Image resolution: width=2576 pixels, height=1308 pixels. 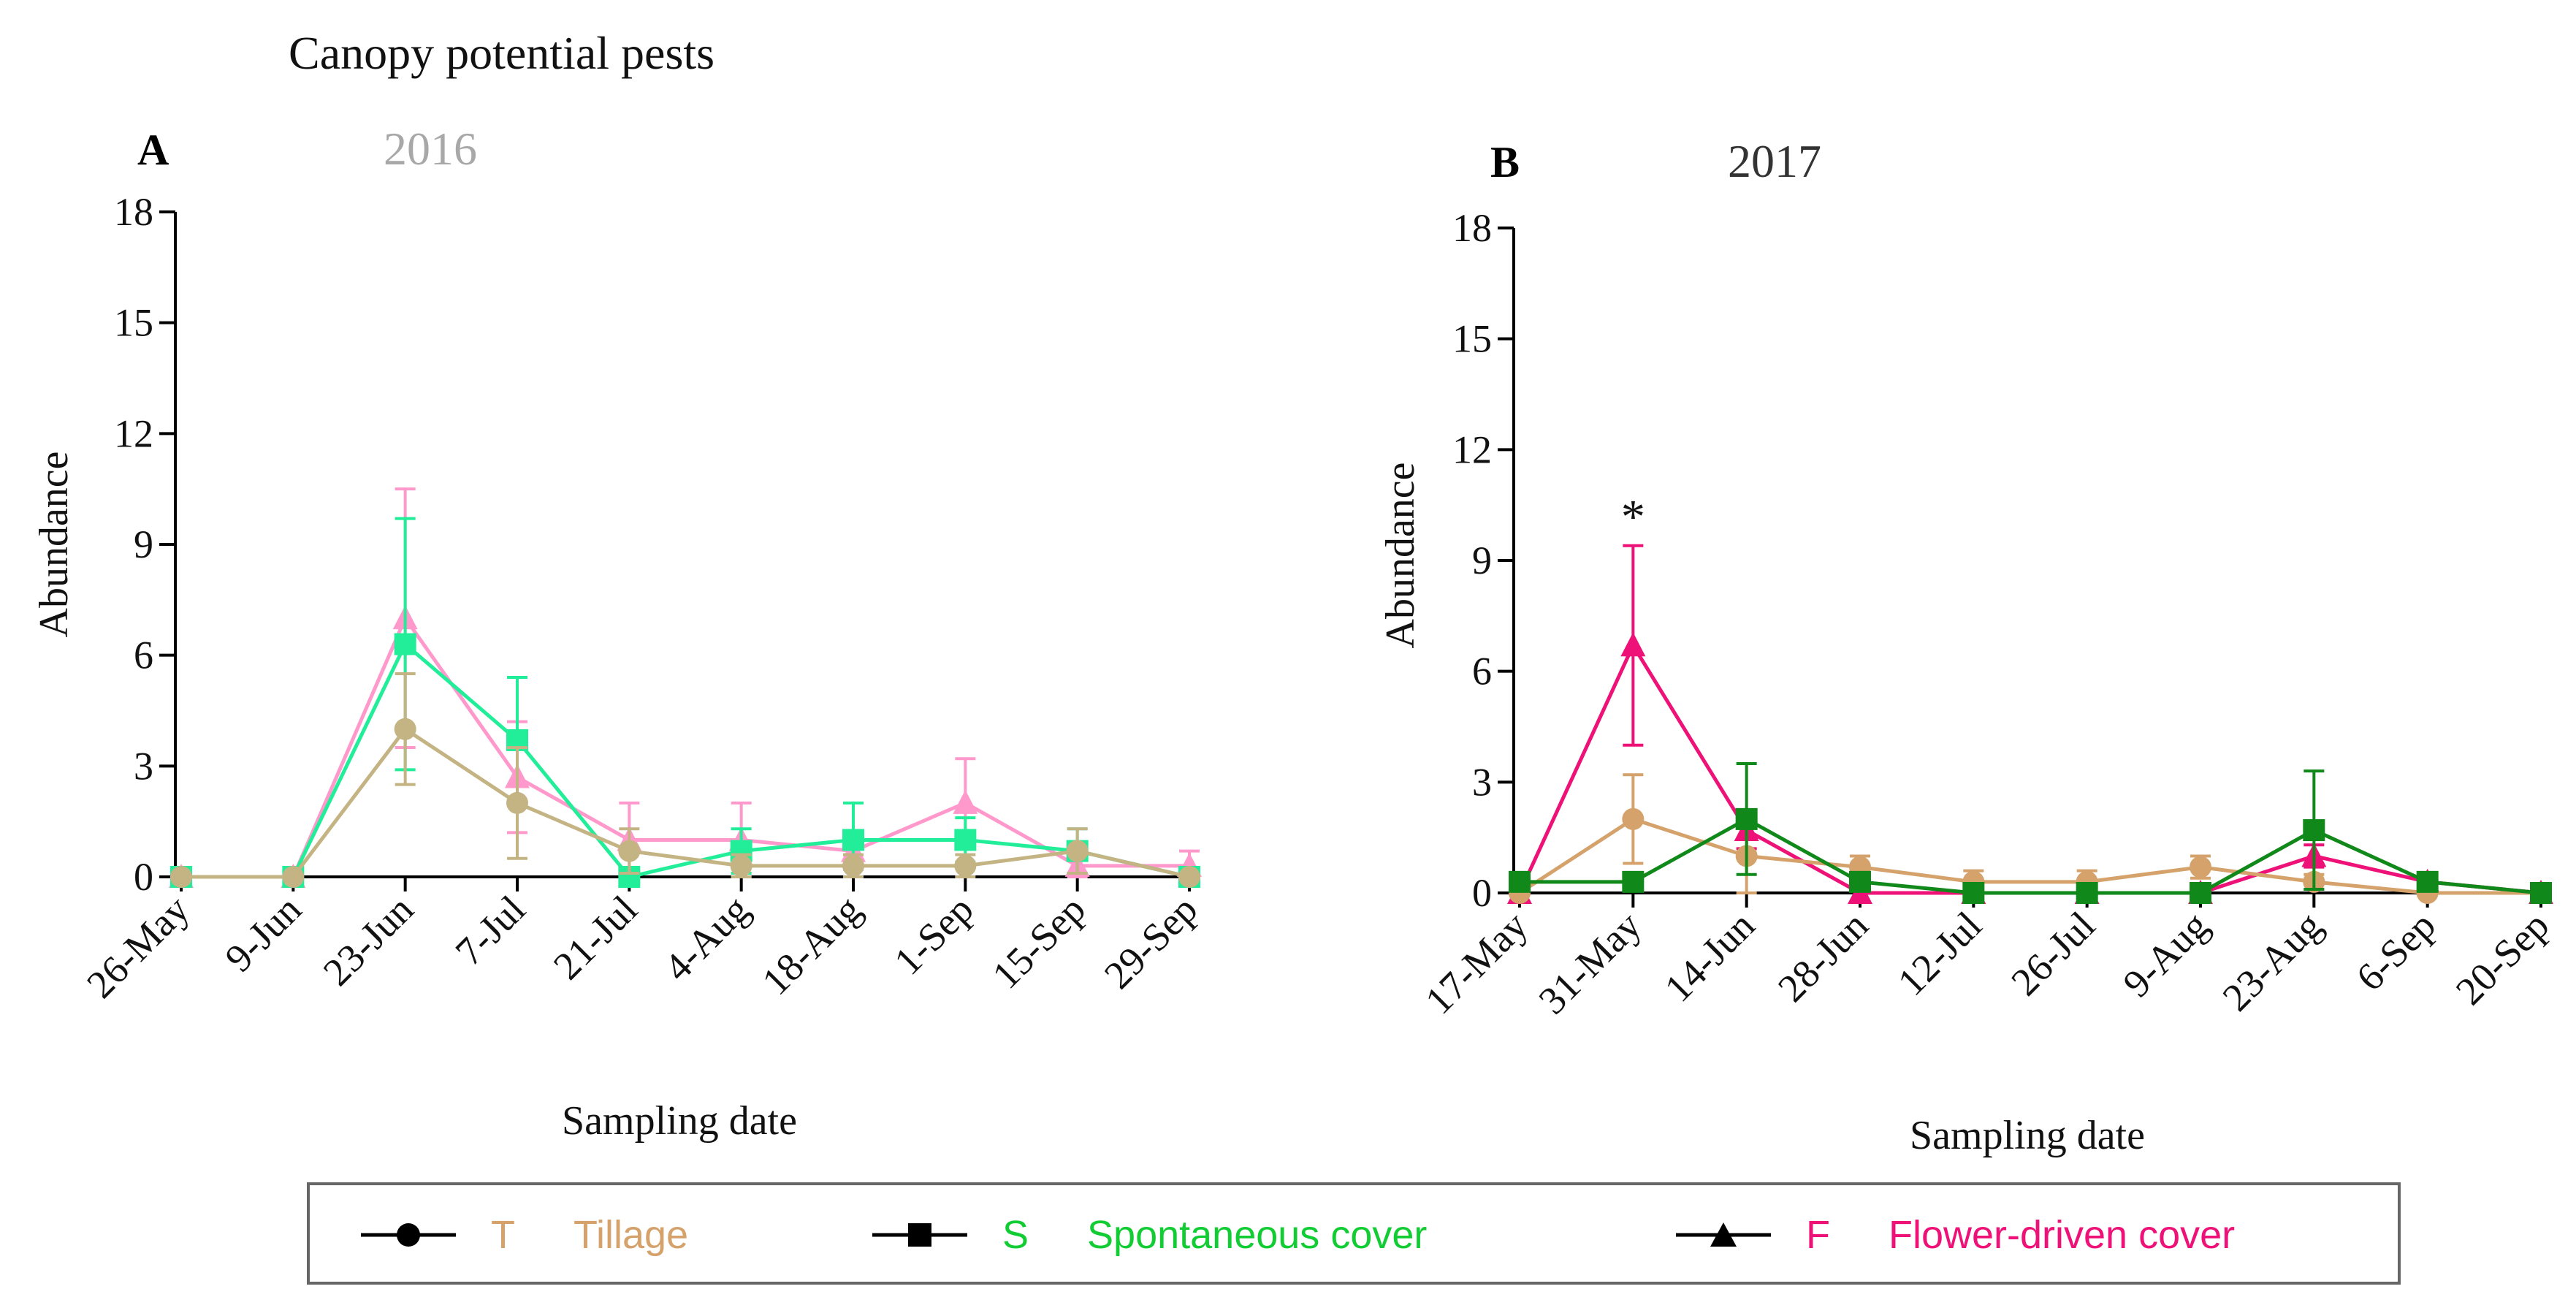 I want to click on panel-b-xlabel: Sampling date, so click(x=2028, y=1135).